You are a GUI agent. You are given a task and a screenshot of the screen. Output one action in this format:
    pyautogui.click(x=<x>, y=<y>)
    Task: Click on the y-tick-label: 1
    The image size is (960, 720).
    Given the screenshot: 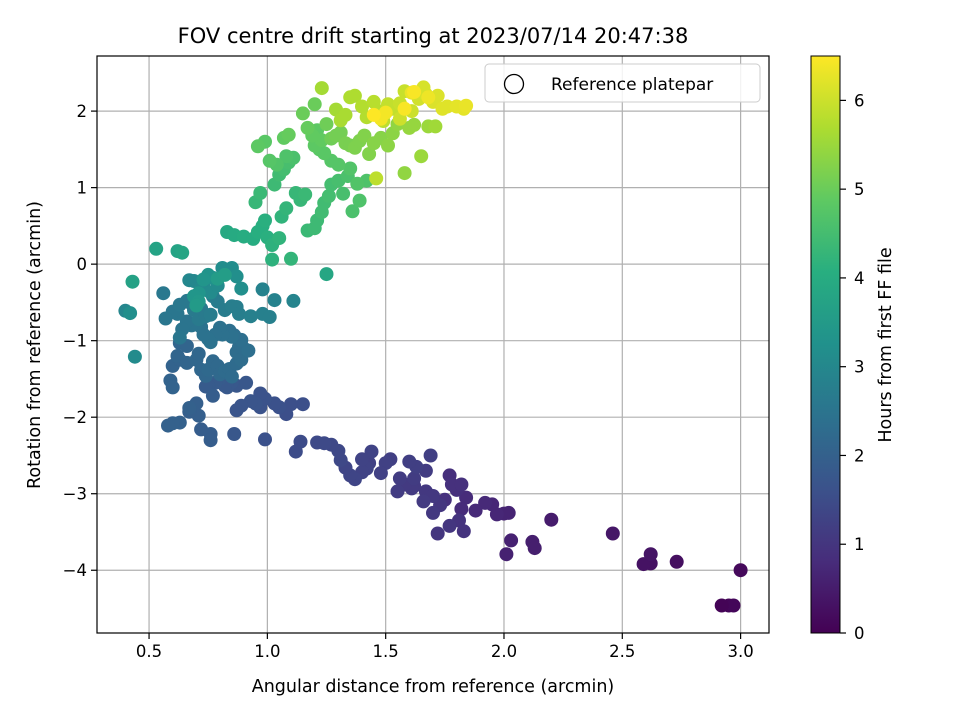 What is the action you would take?
    pyautogui.click(x=82, y=188)
    